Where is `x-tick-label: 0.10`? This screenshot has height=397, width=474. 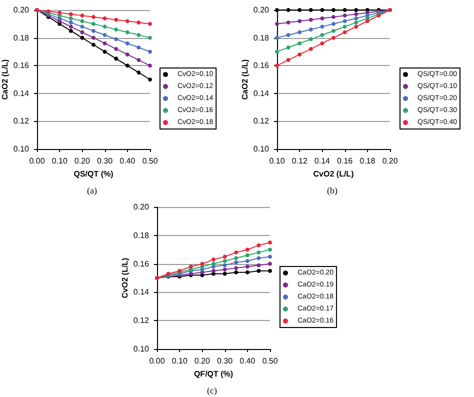 x-tick-label: 0.10 is located at coordinates (277, 161).